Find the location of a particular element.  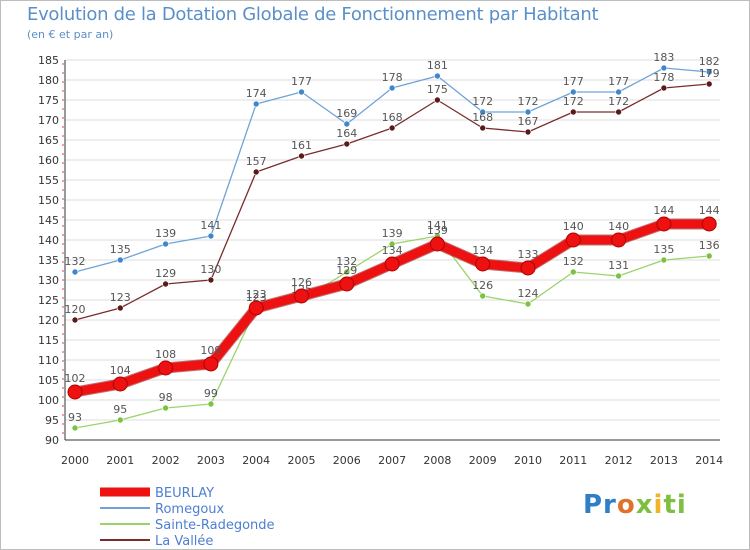

data-label: 182 is located at coordinates (709, 61).